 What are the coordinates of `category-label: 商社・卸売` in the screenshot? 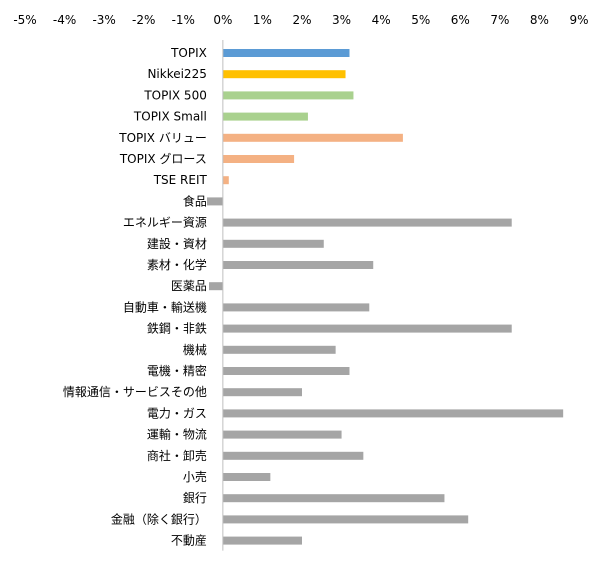 It's located at (177, 455).